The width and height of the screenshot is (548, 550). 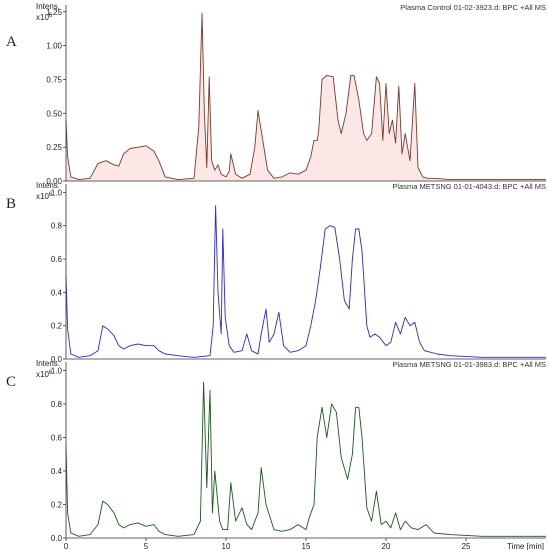 What do you see at coordinates (226, 546) in the screenshot?
I see `xtick-label: 10` at bounding box center [226, 546].